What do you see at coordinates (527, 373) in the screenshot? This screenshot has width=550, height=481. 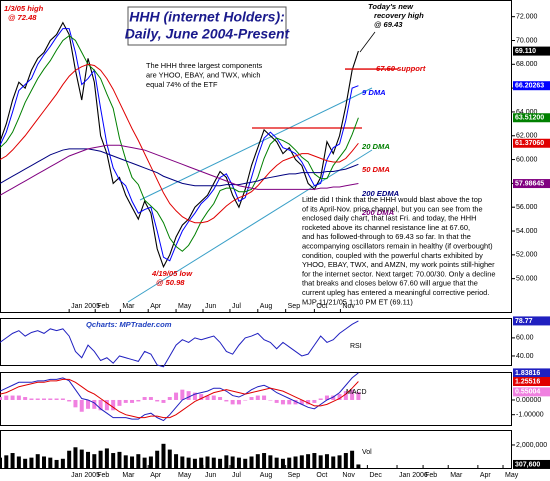 I see `end-label: 1.83816` at bounding box center [527, 373].